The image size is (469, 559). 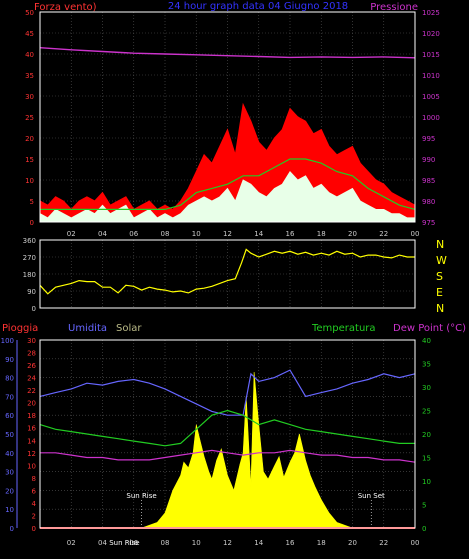 I want to click on humidity-axis-tick: 80, so click(x=9, y=379).